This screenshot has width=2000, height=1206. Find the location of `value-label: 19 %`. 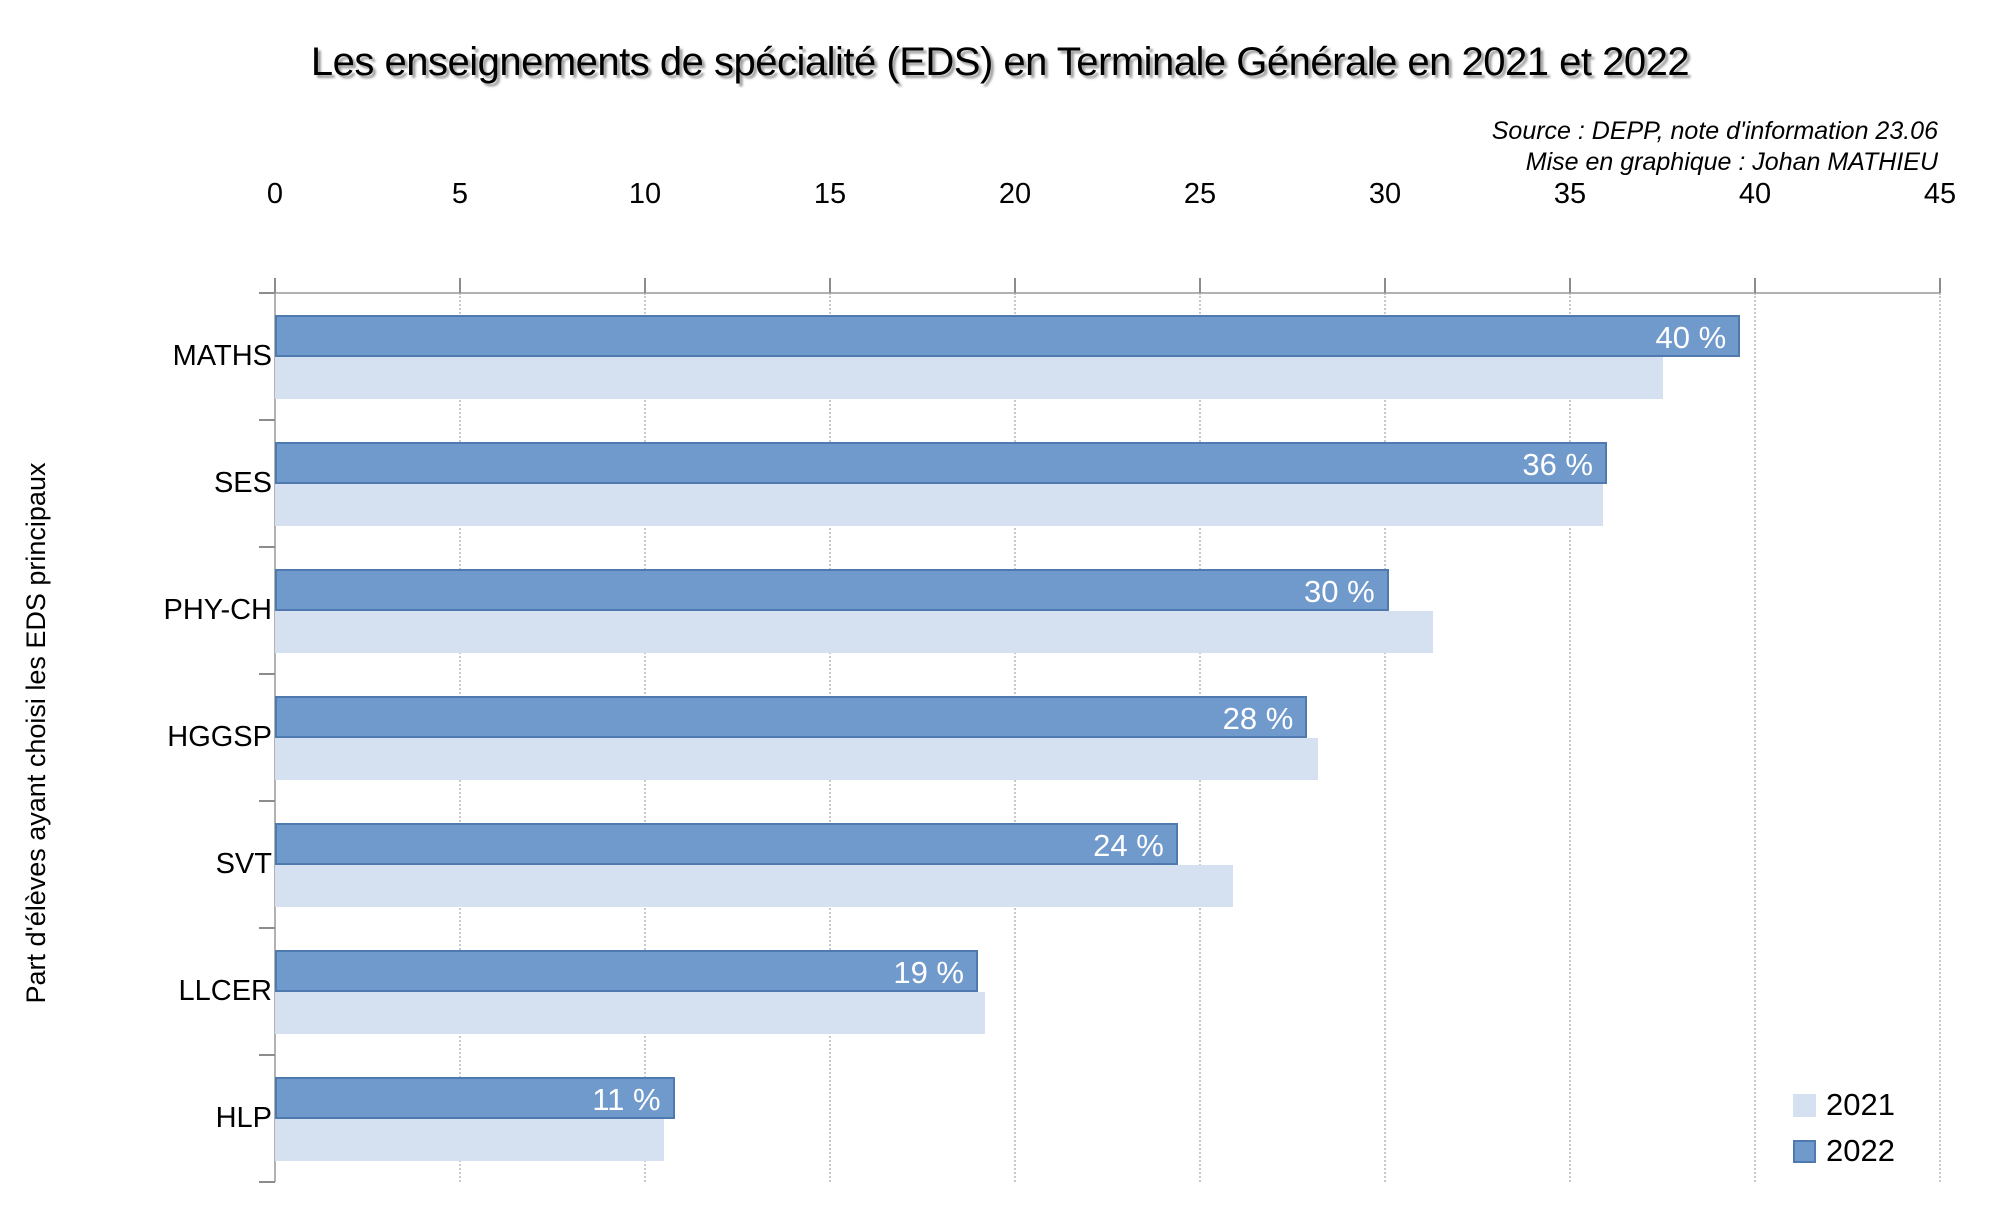

value-label: 19 % is located at coordinates (928, 972).